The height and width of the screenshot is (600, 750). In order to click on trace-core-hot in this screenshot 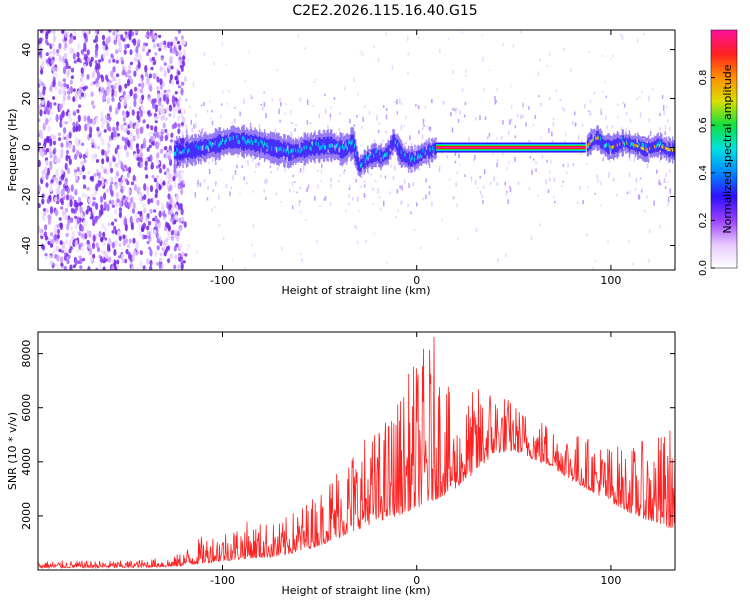, I will do `click(620, 144)`.